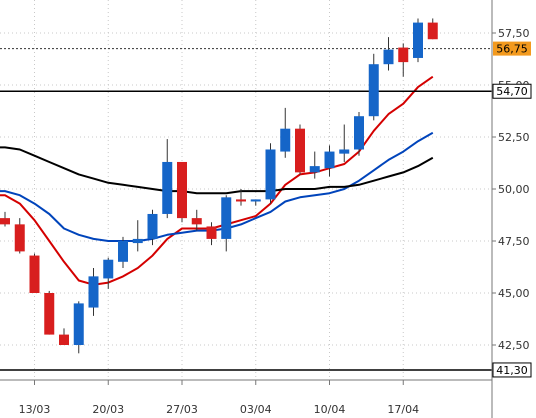  Describe the element at coordinates (514, 345) in the screenshot. I see `y-tick-label: 42,50` at that location.